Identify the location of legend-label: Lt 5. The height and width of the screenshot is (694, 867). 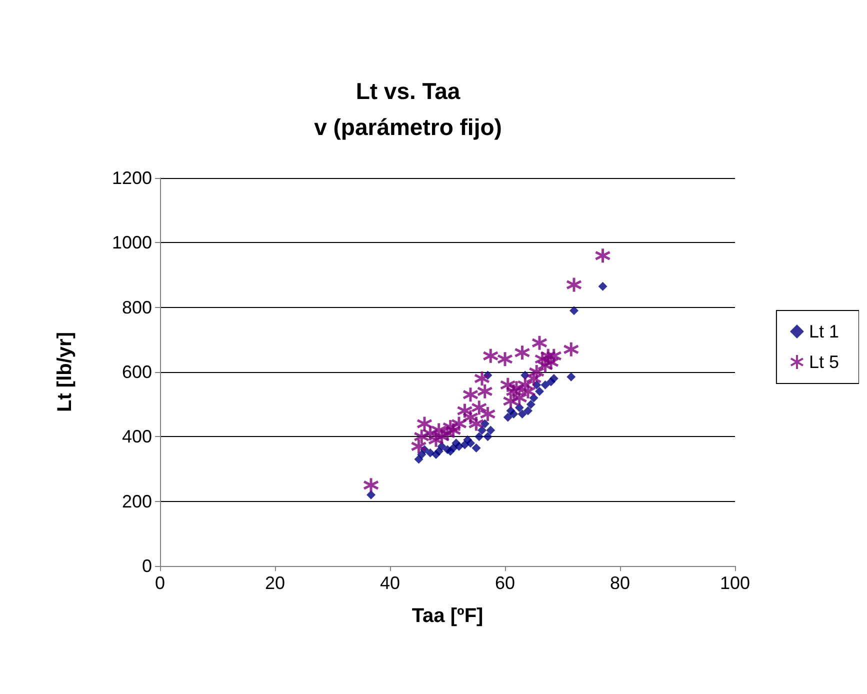
(824, 362).